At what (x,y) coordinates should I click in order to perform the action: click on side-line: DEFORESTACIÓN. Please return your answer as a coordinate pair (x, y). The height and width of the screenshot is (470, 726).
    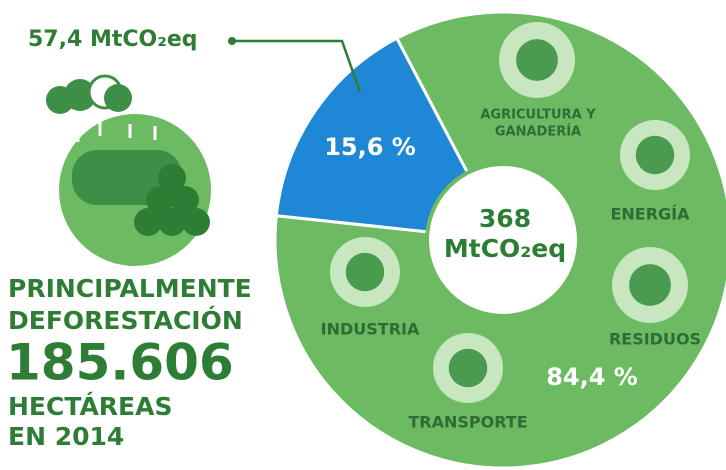
    Looking at the image, I should click on (125, 320).